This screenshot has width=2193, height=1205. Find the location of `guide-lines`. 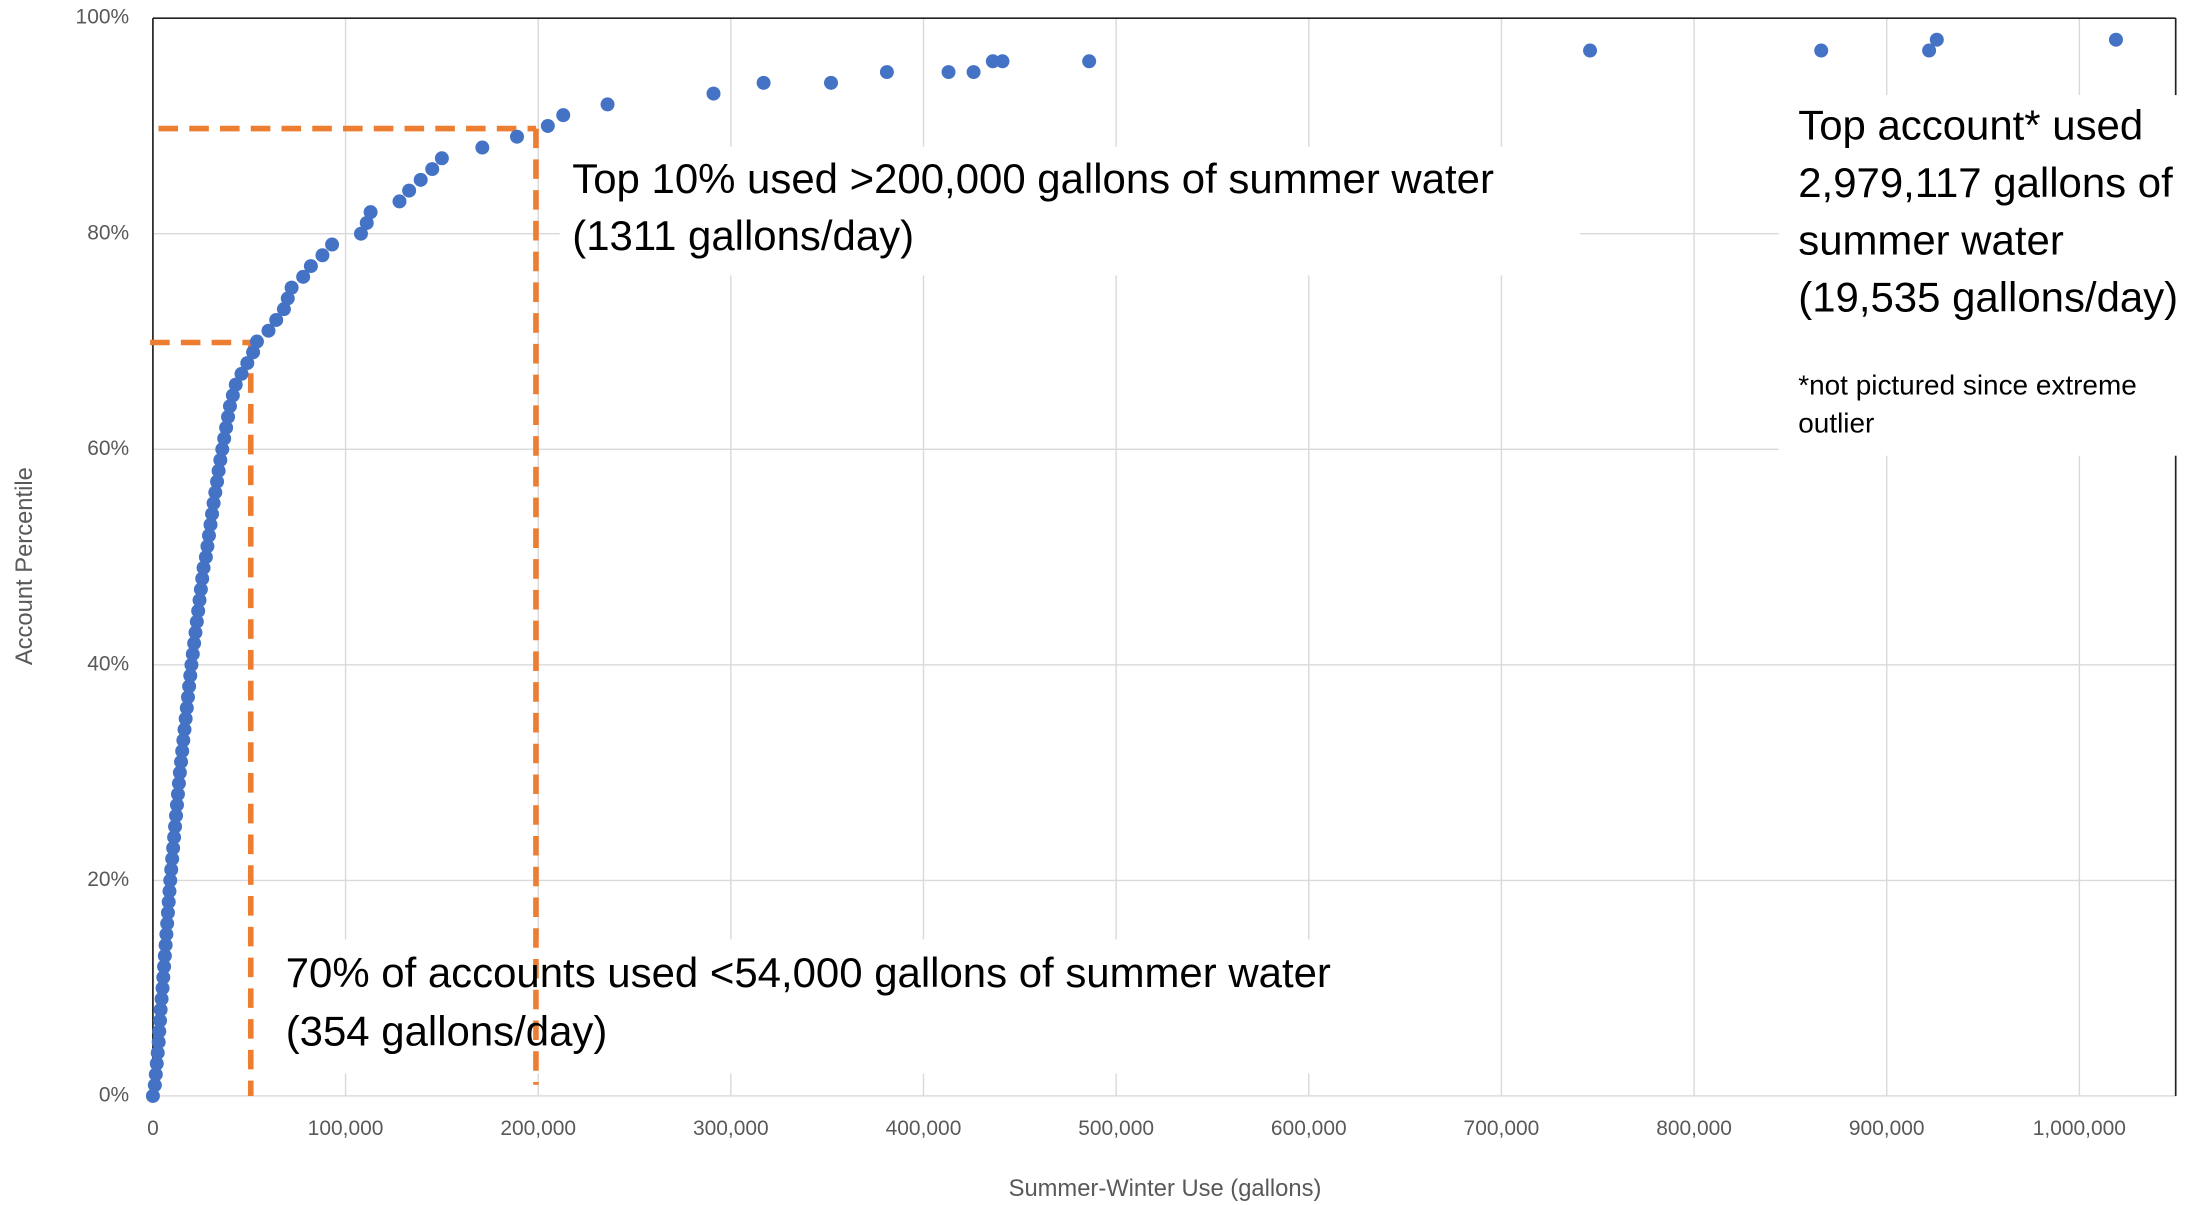

guide-lines is located at coordinates (344, 610).